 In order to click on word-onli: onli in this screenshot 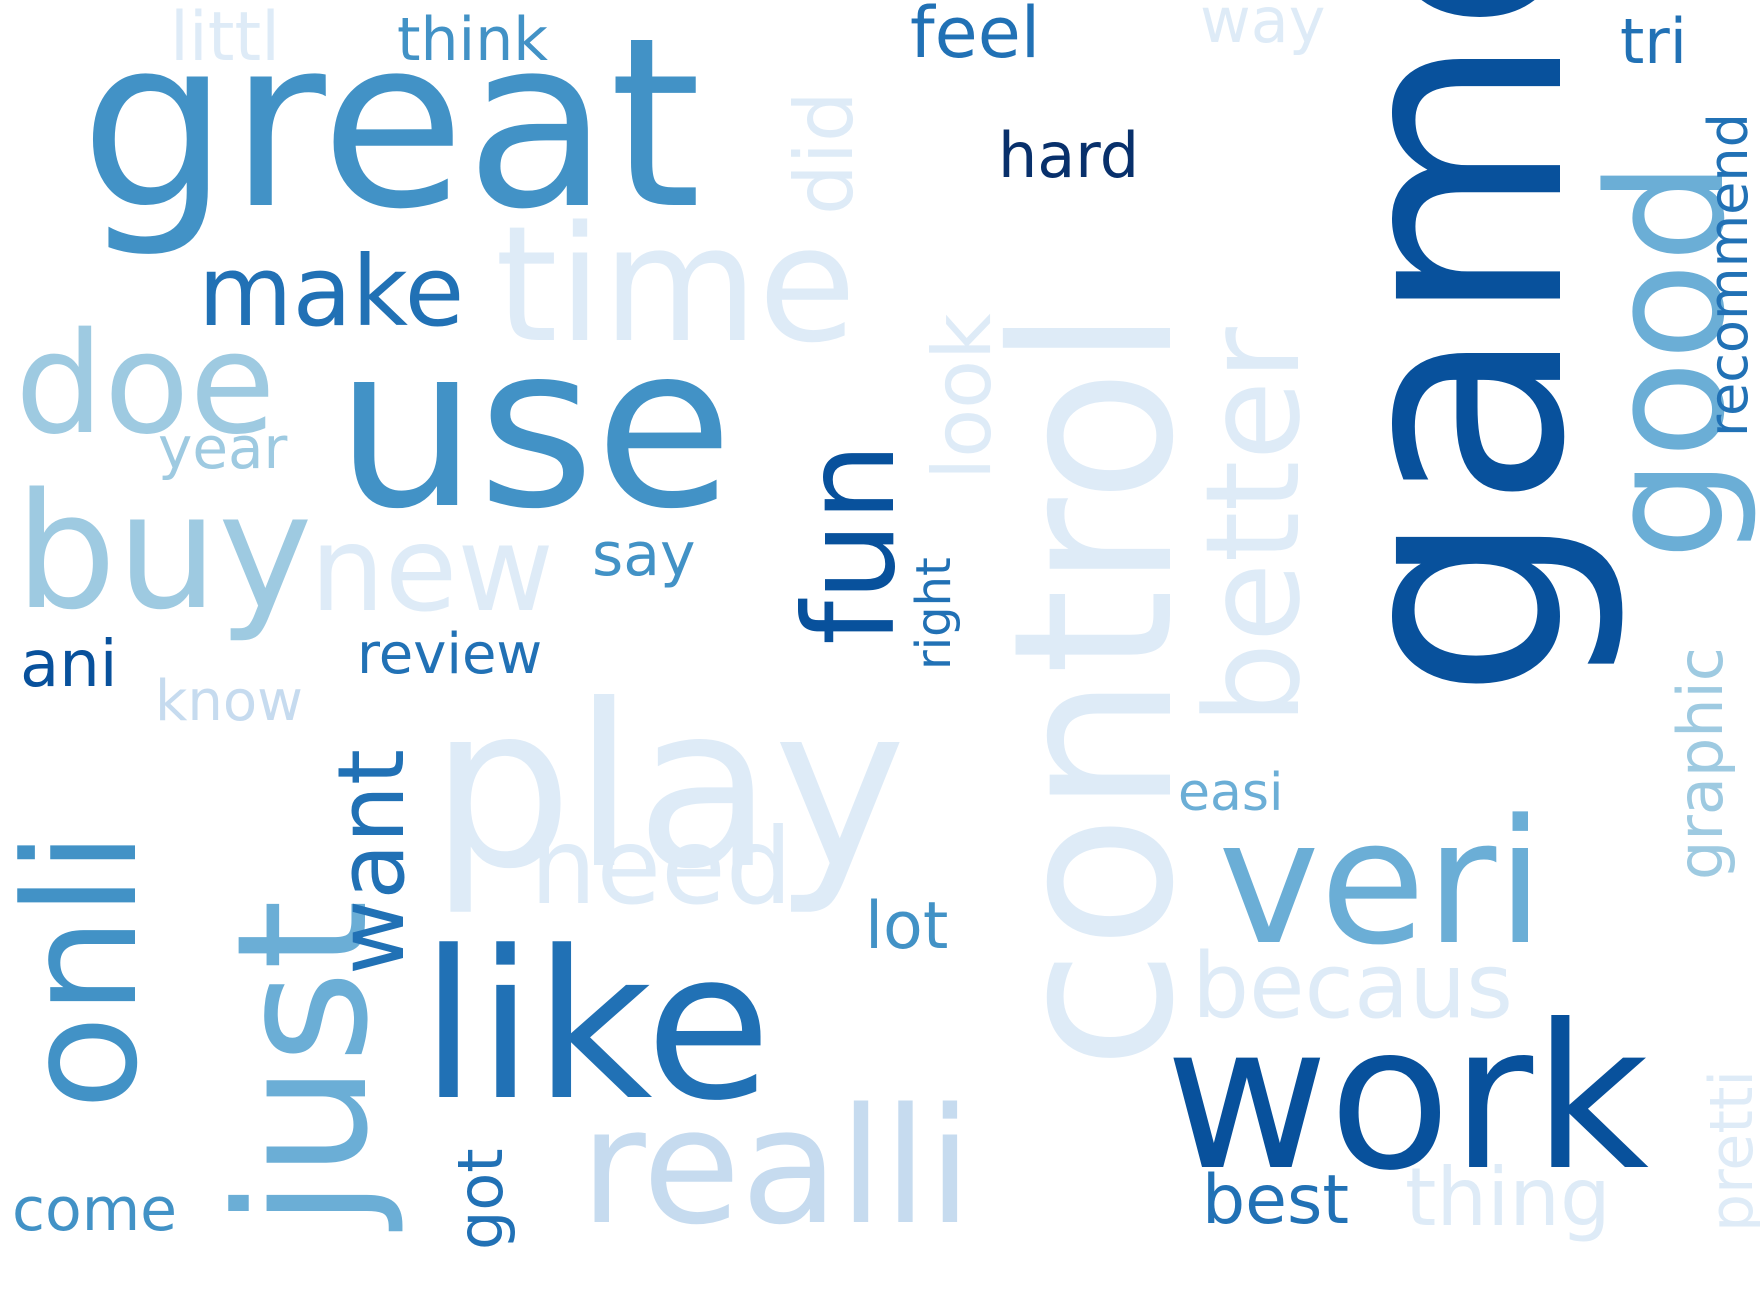, I will do `click(86, 970)`.